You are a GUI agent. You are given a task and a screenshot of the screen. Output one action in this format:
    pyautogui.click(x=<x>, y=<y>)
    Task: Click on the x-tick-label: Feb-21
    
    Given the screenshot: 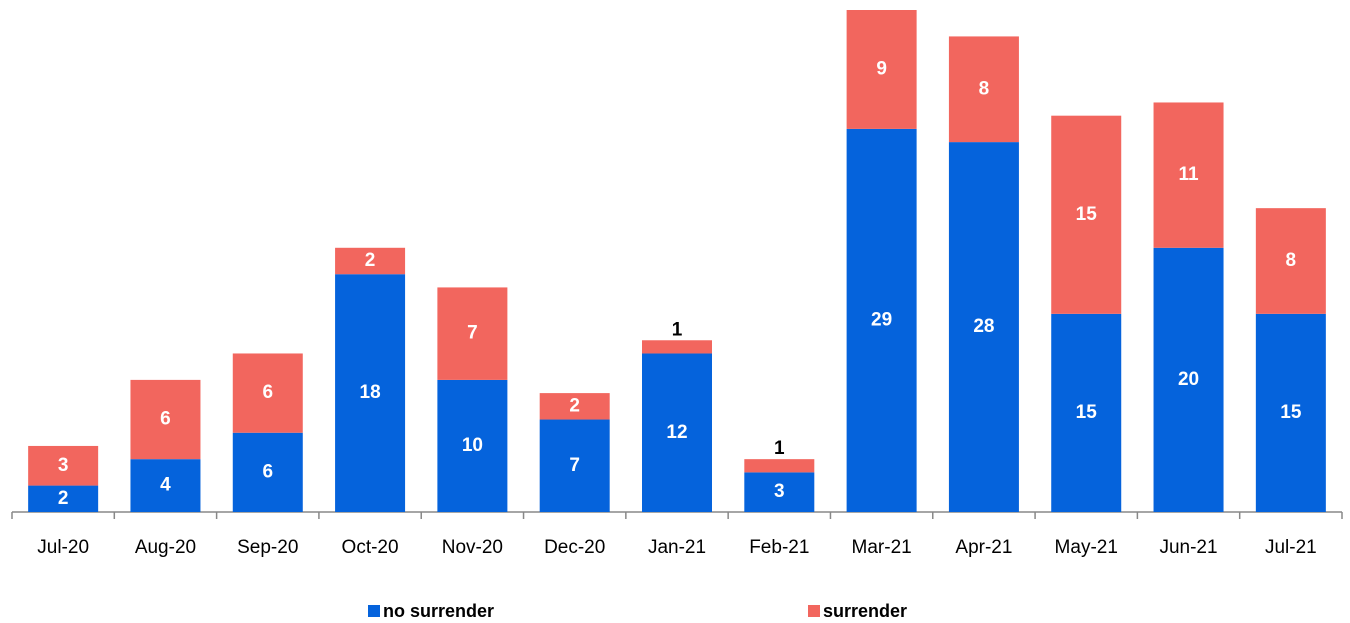 What is the action you would take?
    pyautogui.click(x=779, y=547)
    